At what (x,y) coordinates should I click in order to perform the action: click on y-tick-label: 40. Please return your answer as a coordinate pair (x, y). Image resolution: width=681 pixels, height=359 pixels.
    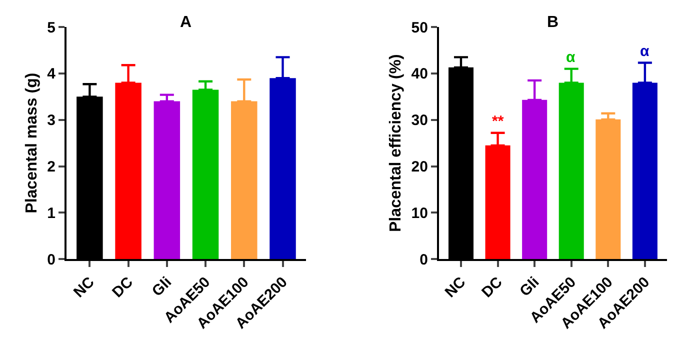
    Looking at the image, I should click on (419, 74).